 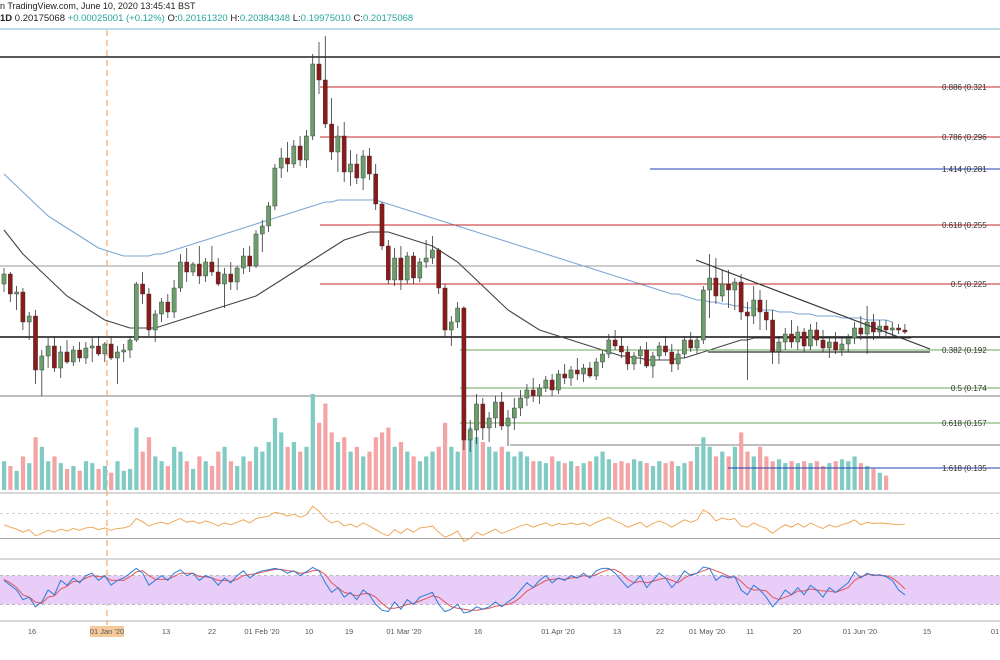 What do you see at coordinates (927, 631) in the screenshot?
I see `x-tick-label: 15` at bounding box center [927, 631].